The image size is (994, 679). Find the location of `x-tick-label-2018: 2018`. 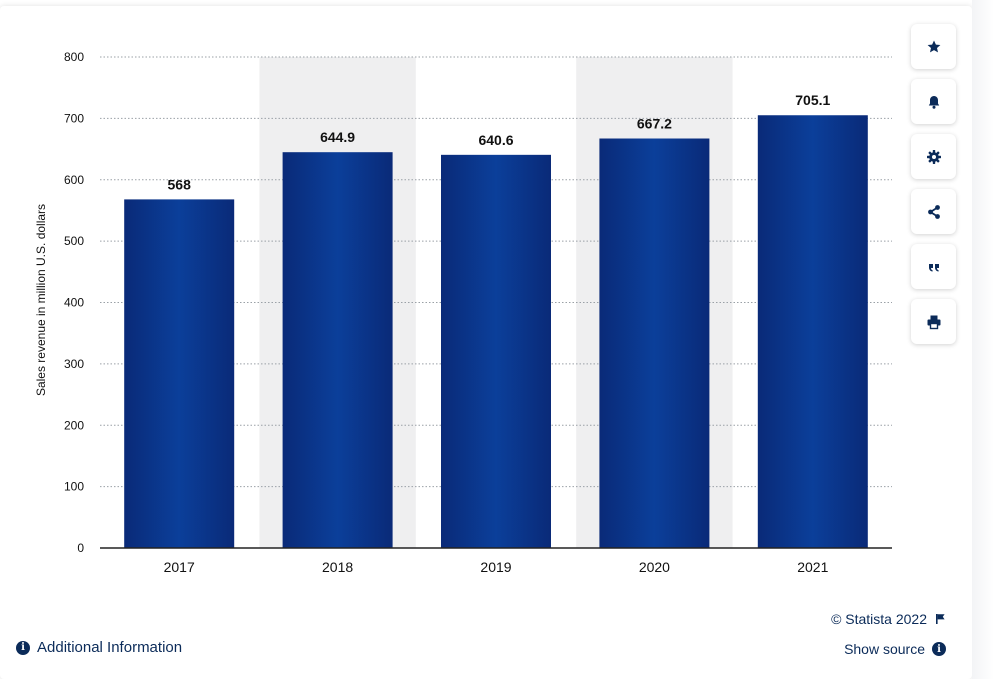

x-tick-label-2018: 2018 is located at coordinates (337, 567).